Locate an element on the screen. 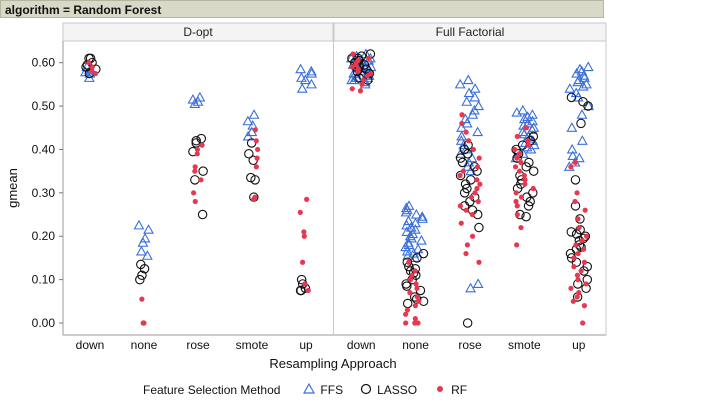  legend: Feature Selection Method FFS LASSO RF is located at coordinates (313, 390).